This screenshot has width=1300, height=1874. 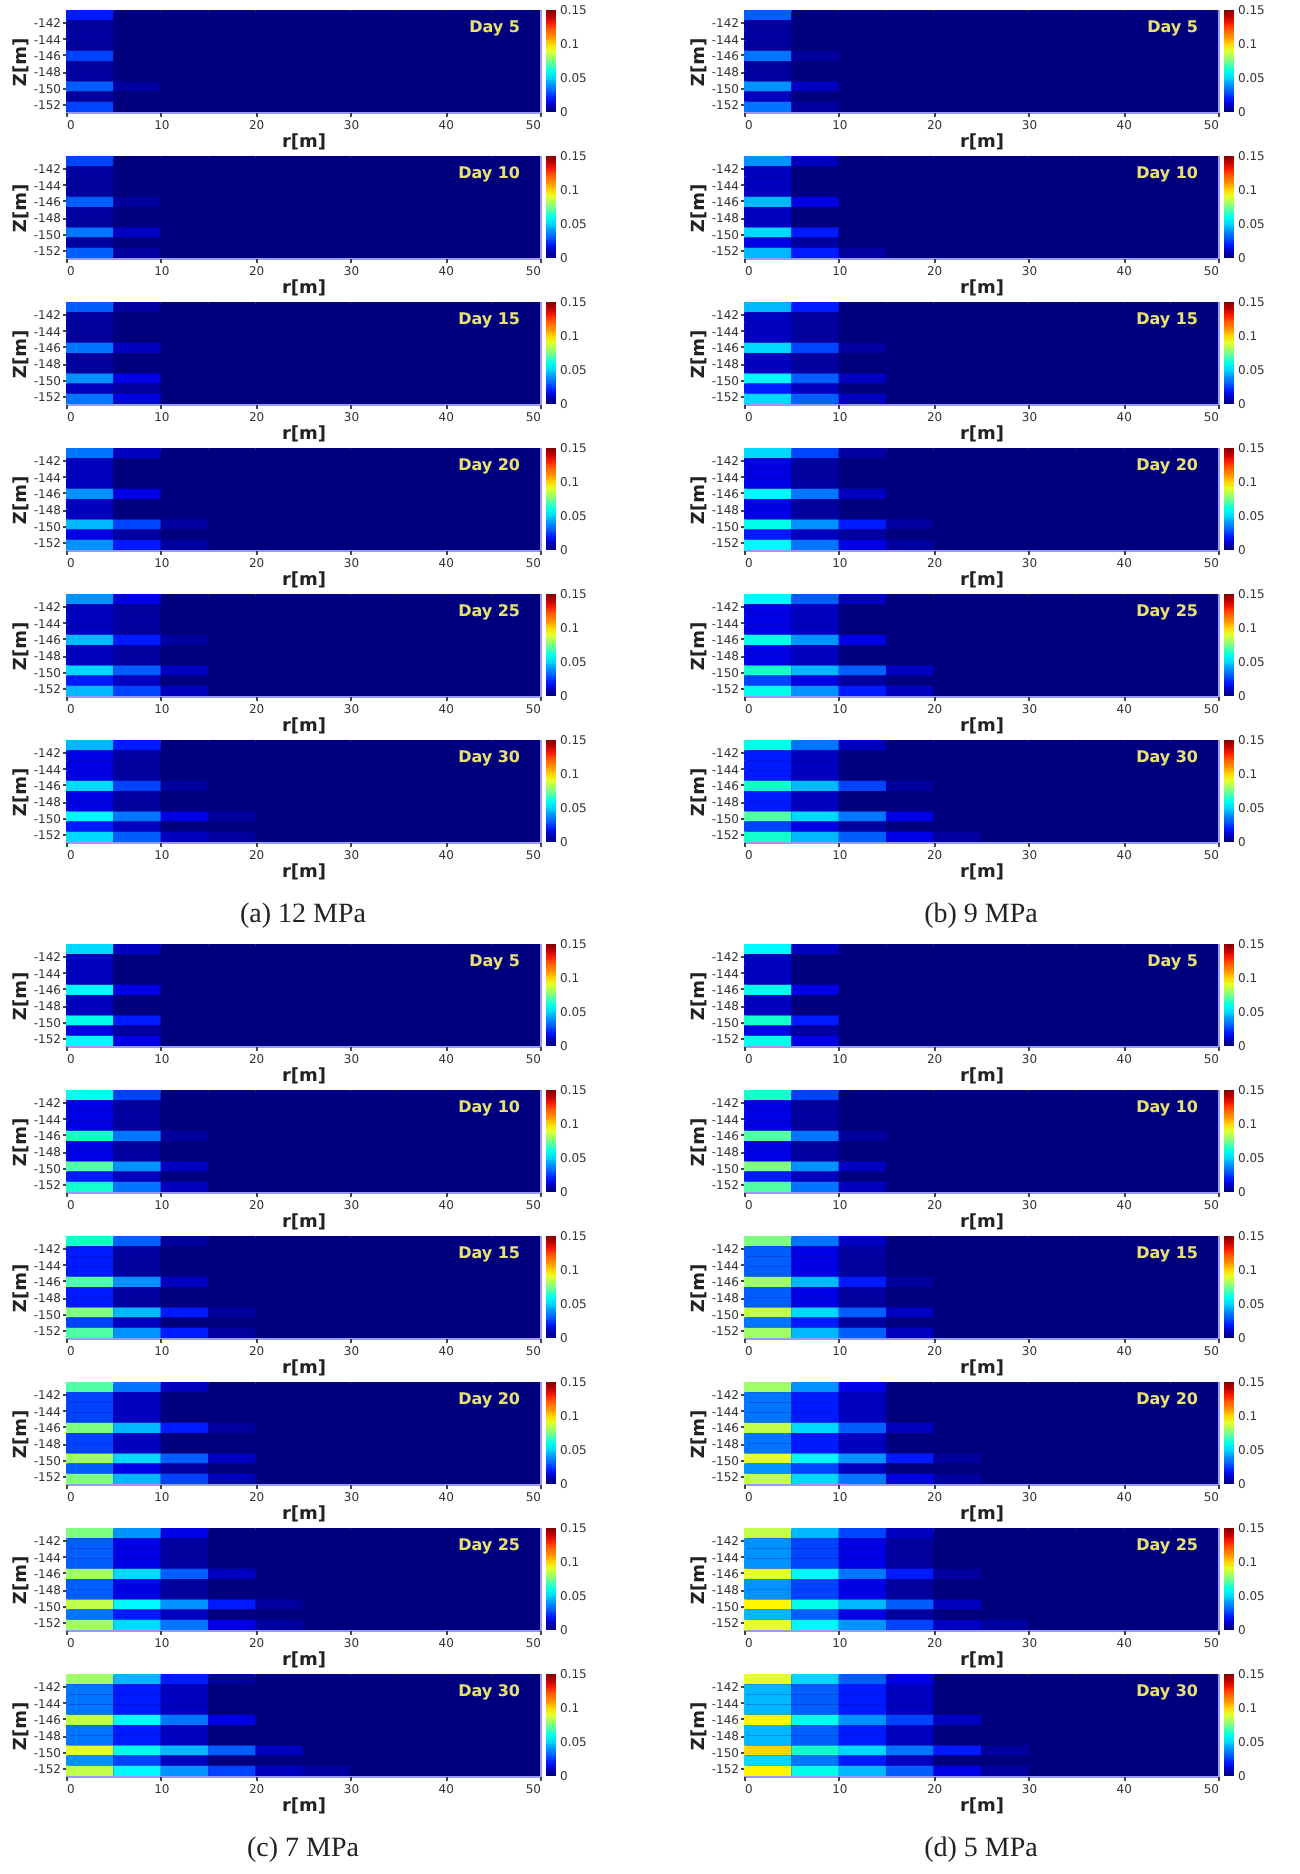 I want to click on text: (c) 7 MPa, so click(x=304, y=1849).